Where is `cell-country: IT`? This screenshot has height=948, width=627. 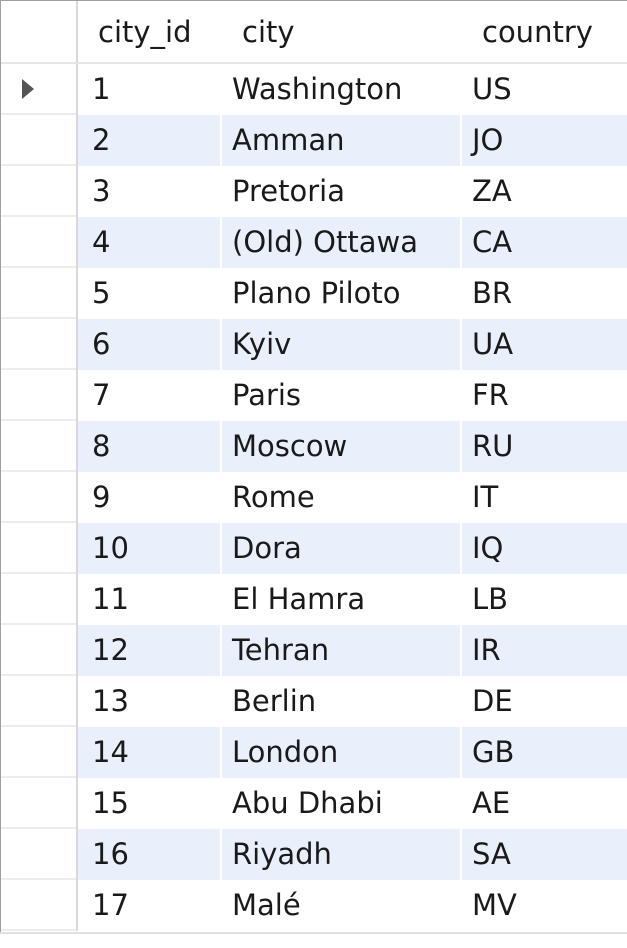 cell-country: IT is located at coordinates (485, 497).